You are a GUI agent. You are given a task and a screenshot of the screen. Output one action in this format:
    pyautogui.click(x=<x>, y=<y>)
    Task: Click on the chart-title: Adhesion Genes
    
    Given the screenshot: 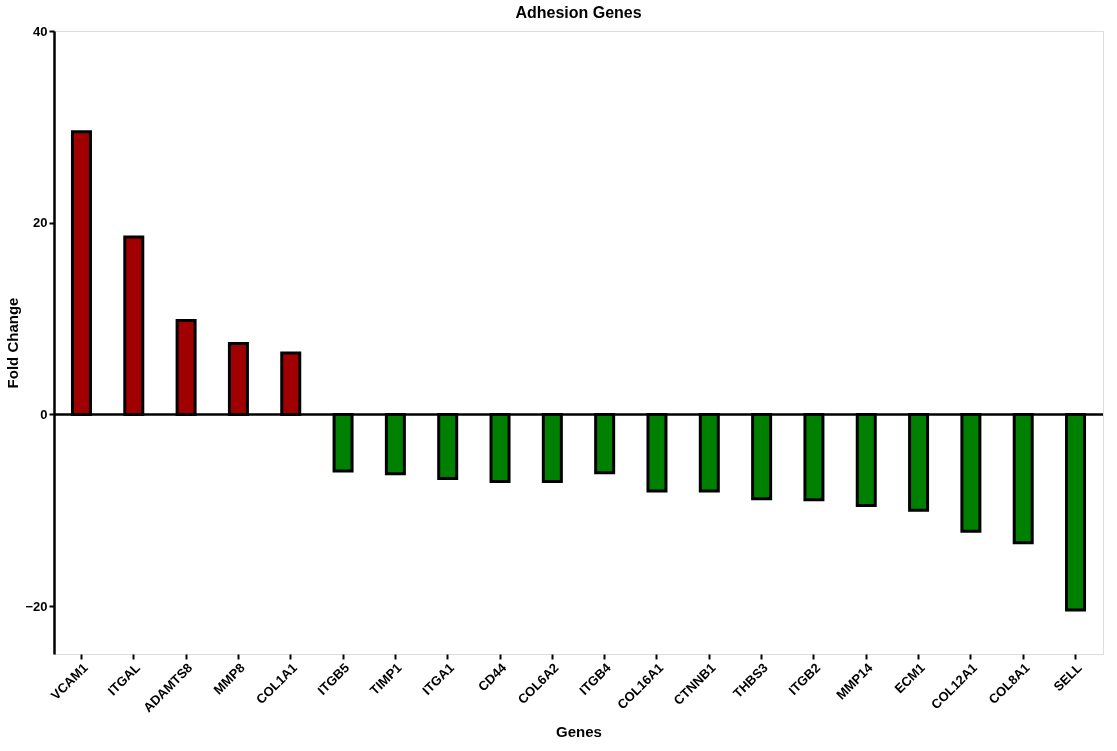 What is the action you would take?
    pyautogui.click(x=578, y=12)
    